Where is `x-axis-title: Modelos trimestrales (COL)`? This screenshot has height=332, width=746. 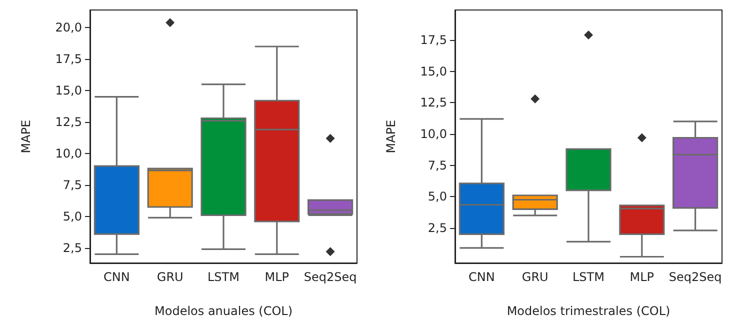 x-axis-title: Modelos trimestrales (COL) is located at coordinates (588, 311).